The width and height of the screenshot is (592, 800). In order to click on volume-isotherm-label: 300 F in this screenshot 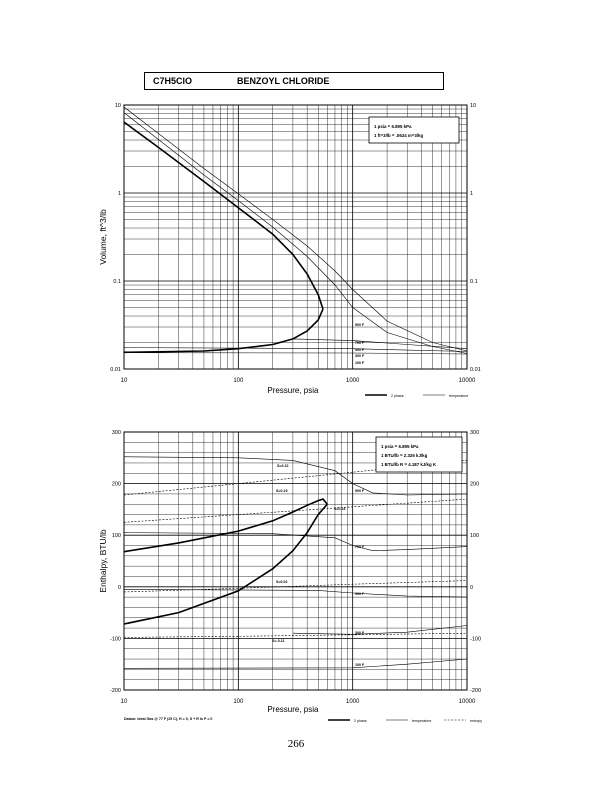, I will do `click(360, 356)`.